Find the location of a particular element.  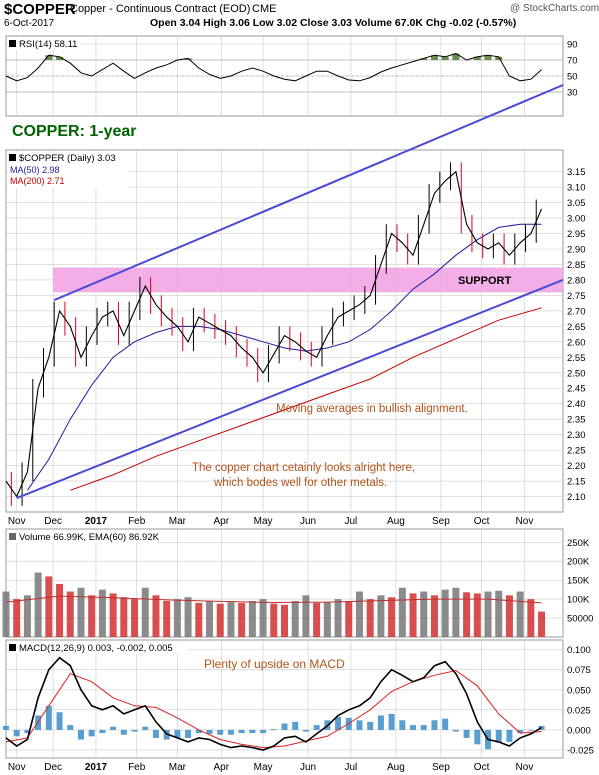

price-axis-tick-label: 2.60 is located at coordinates (576, 342).